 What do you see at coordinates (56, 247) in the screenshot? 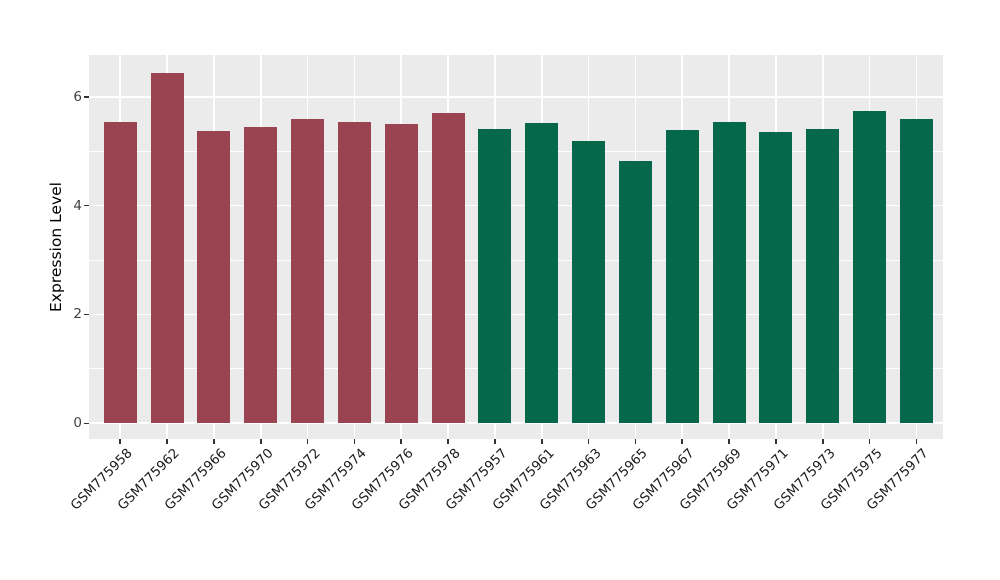
I see `y-axis-title: Expression Level` at bounding box center [56, 247].